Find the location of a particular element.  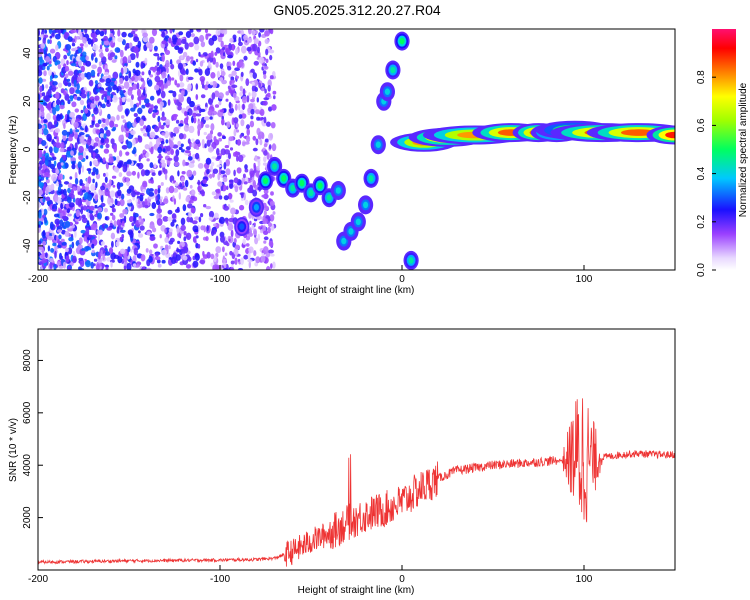

colorbar-ticks: 0.0 0.2 0.4 0.6 0.8 is located at coordinates (706, 173).